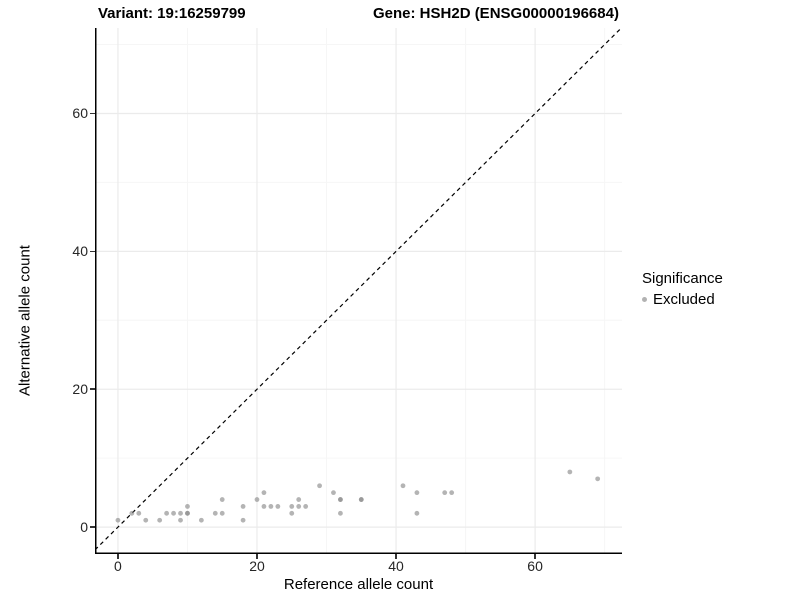 Image resolution: width=800 pixels, height=600 pixels. Describe the element at coordinates (257, 566) in the screenshot. I see `x-tick-label: 20` at that location.